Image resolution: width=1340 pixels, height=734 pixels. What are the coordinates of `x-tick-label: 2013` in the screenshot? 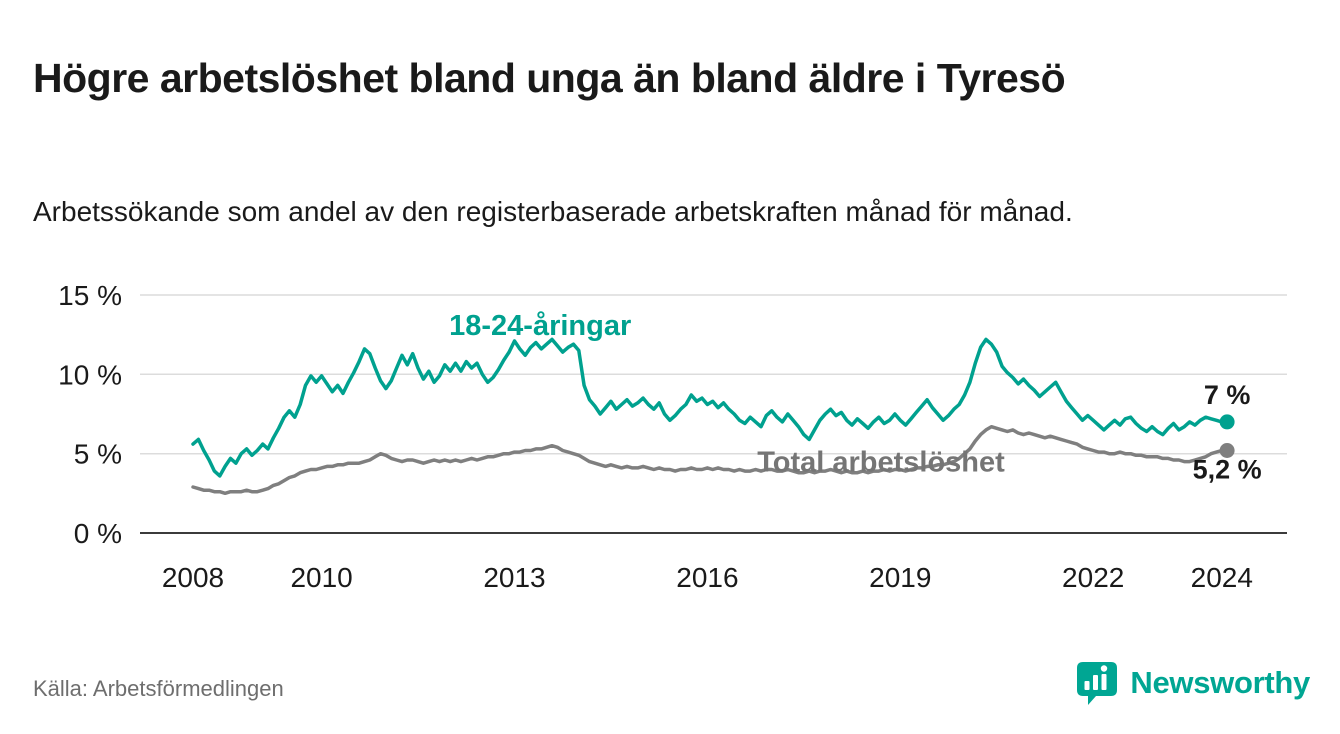 It's located at (514, 577).